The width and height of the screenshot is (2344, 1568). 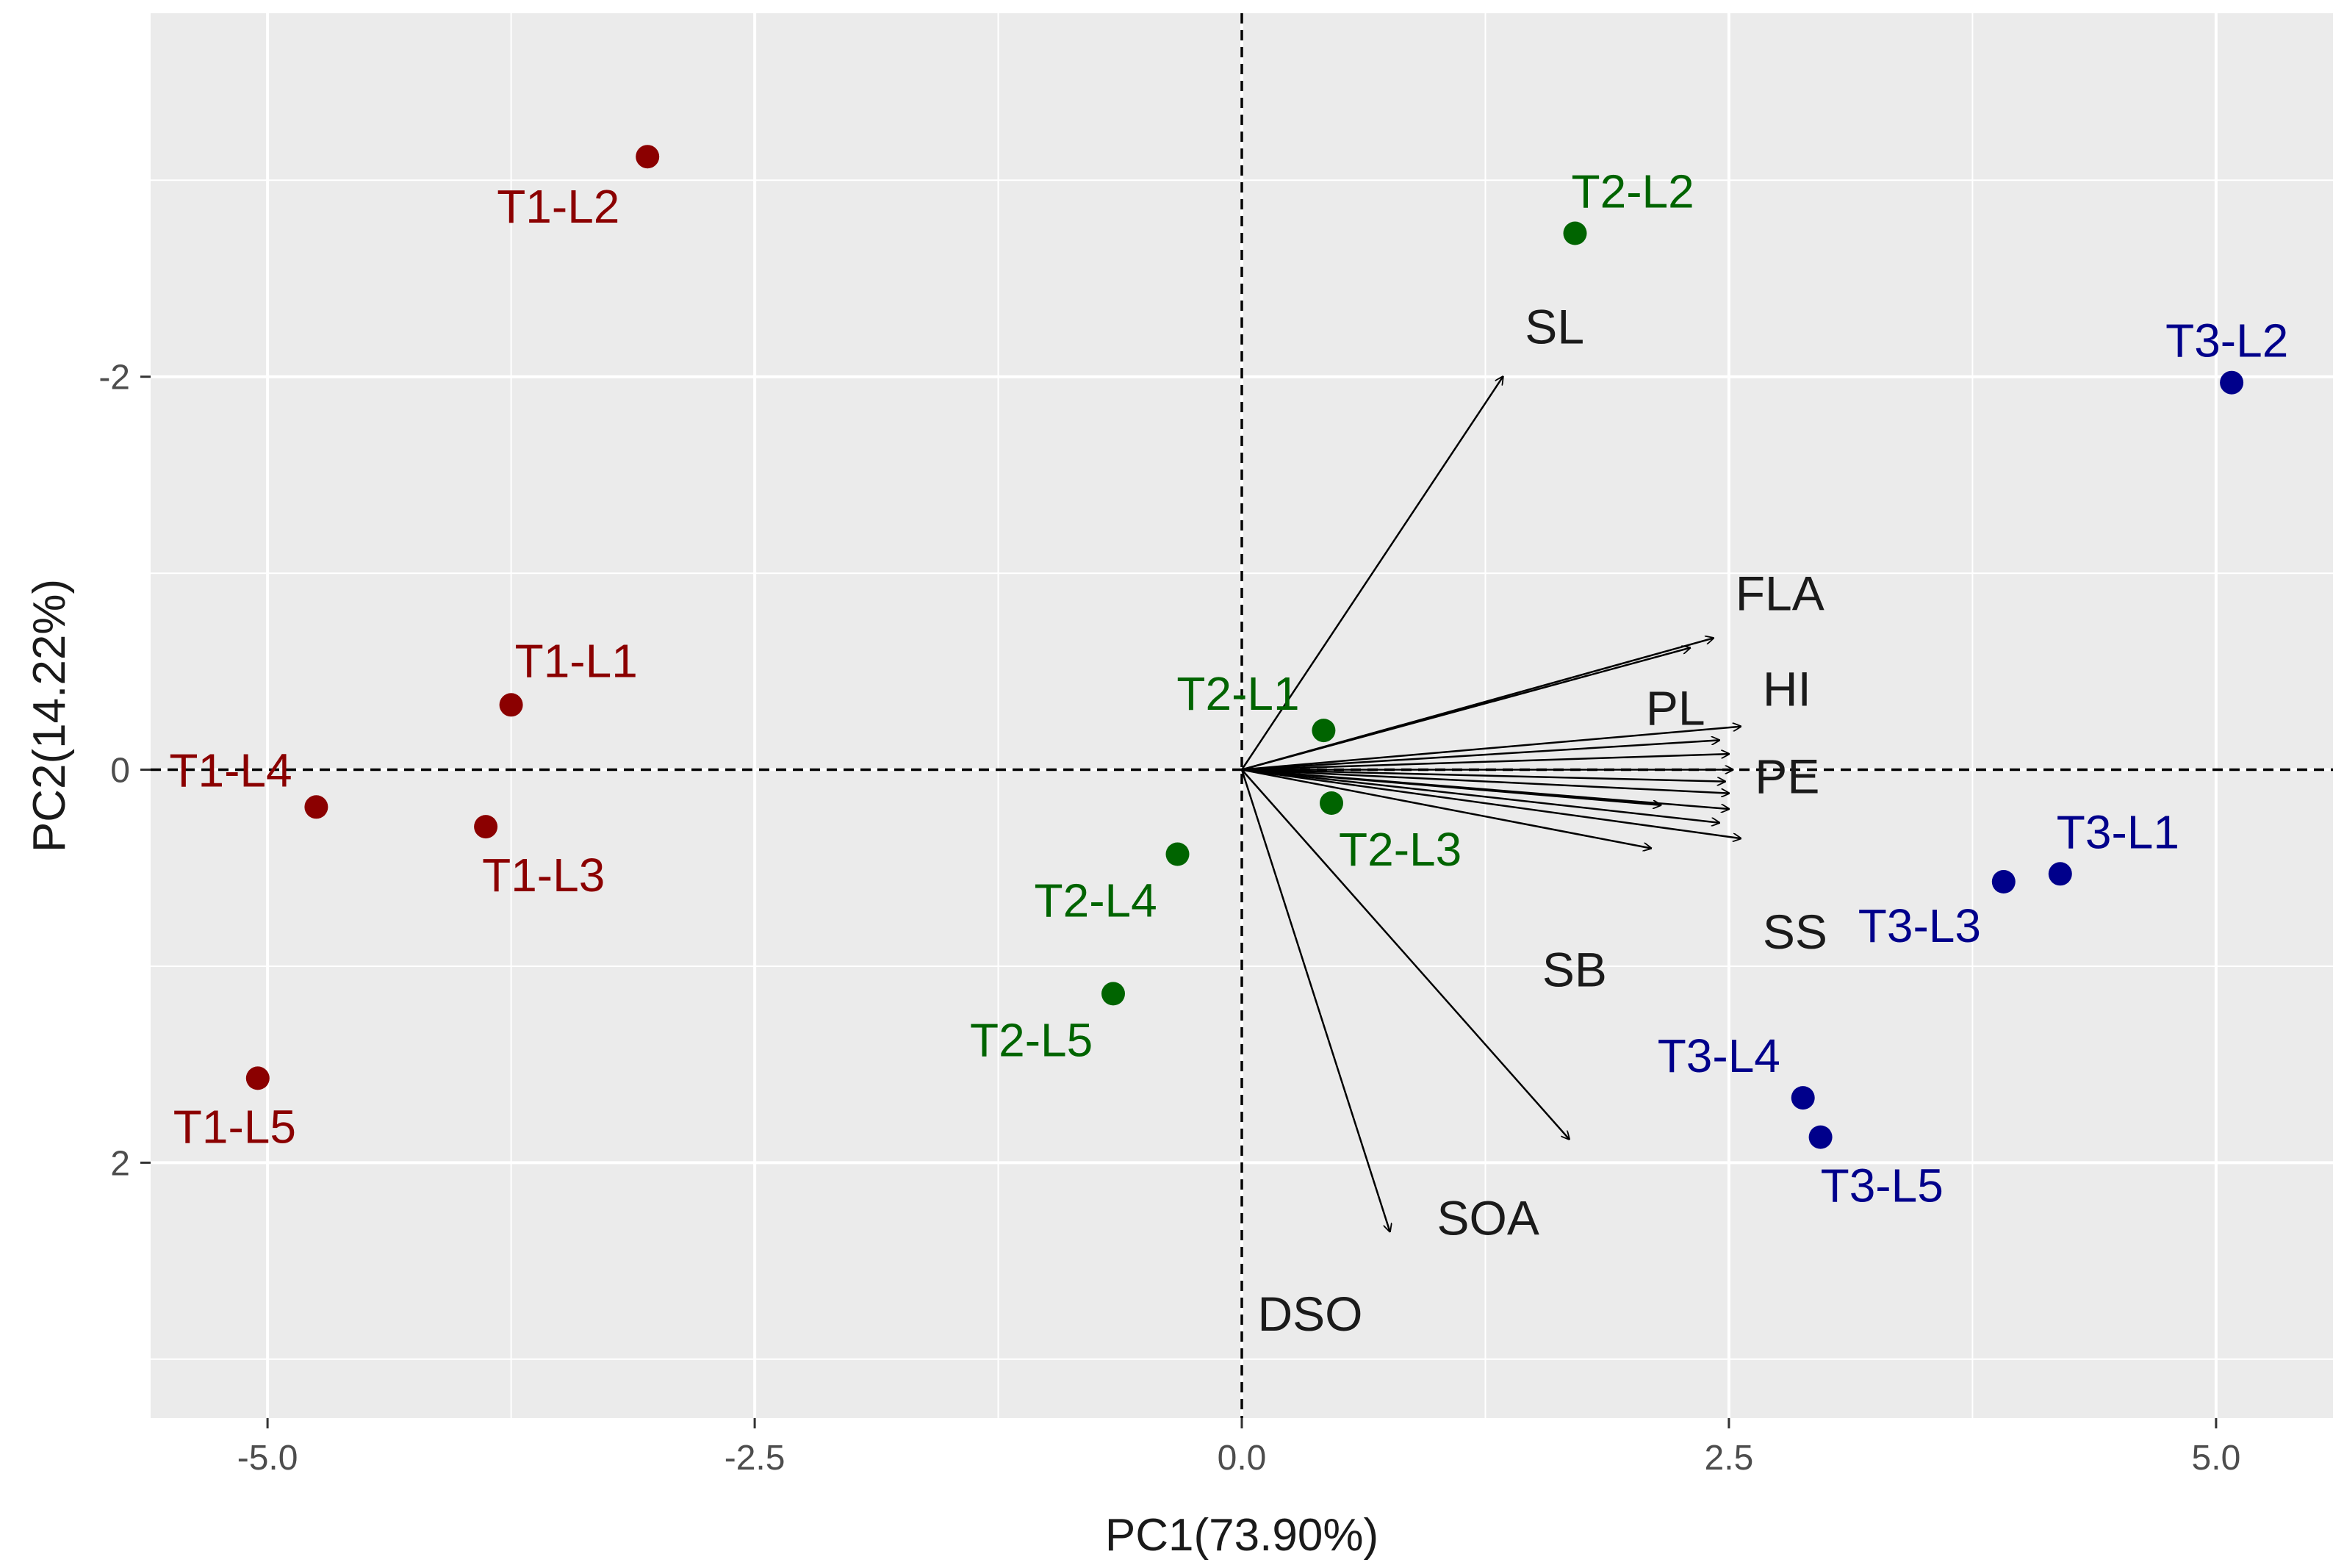 What do you see at coordinates (1795, 932) in the screenshot?
I see `loading-label-ss: SS` at bounding box center [1795, 932].